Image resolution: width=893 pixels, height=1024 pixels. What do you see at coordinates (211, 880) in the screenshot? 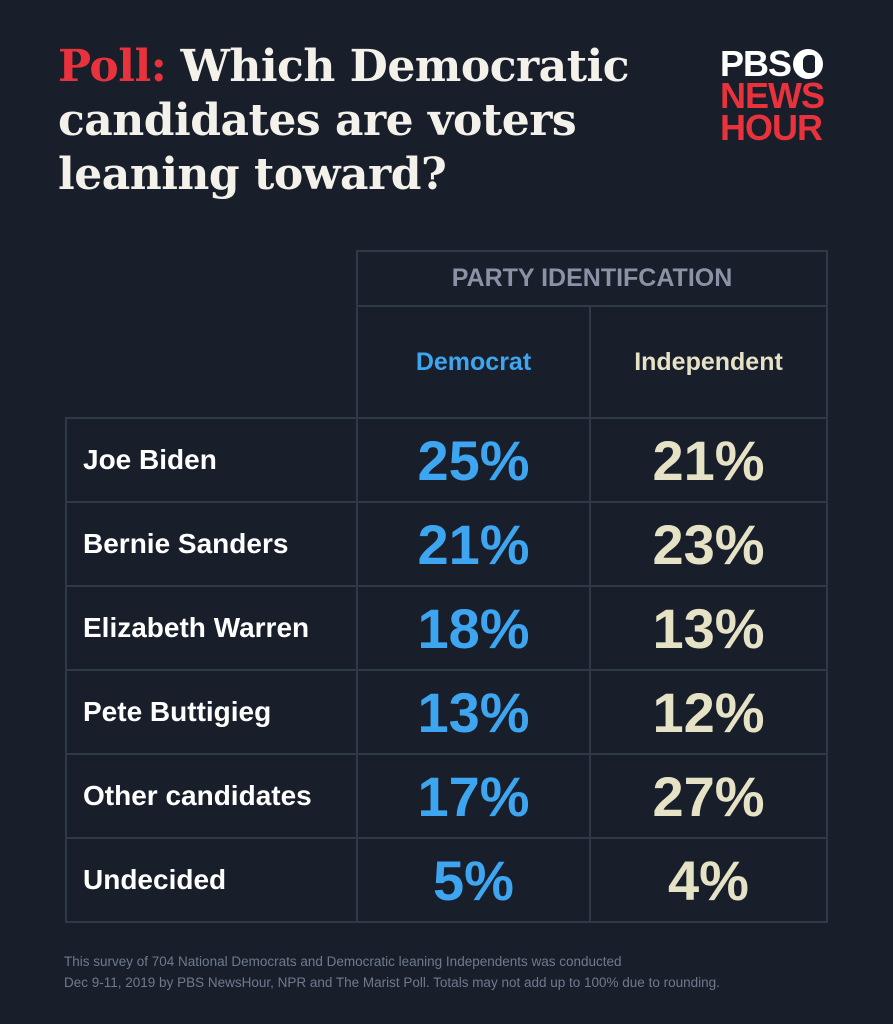
I see `candidate-name: Undecided` at bounding box center [211, 880].